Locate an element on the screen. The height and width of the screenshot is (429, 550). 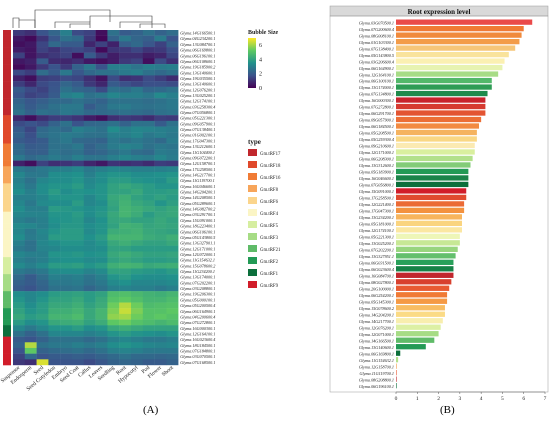
type-legend-label: Gm.tRF5 is located at coordinates (269, 226).